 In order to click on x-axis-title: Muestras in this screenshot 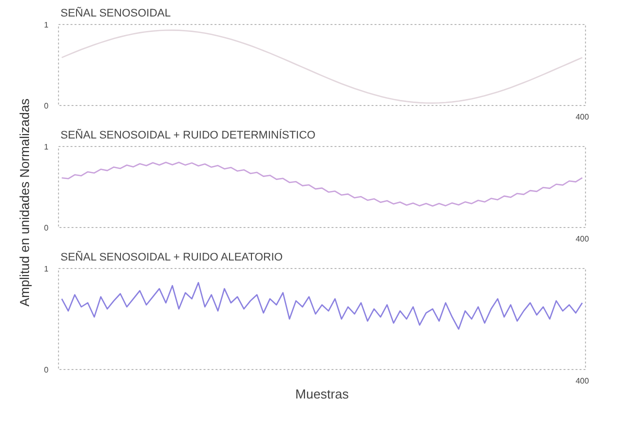, I will do `click(322, 394)`.